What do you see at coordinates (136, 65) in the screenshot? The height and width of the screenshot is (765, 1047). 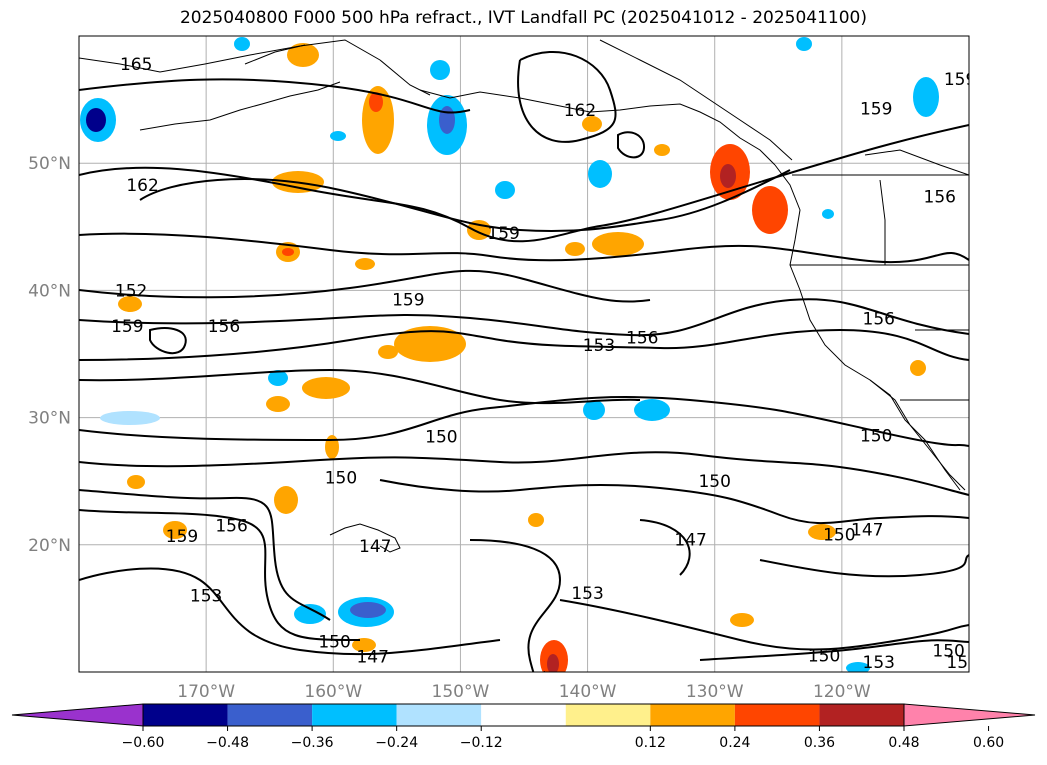 I see `contour-label: 165` at bounding box center [136, 65].